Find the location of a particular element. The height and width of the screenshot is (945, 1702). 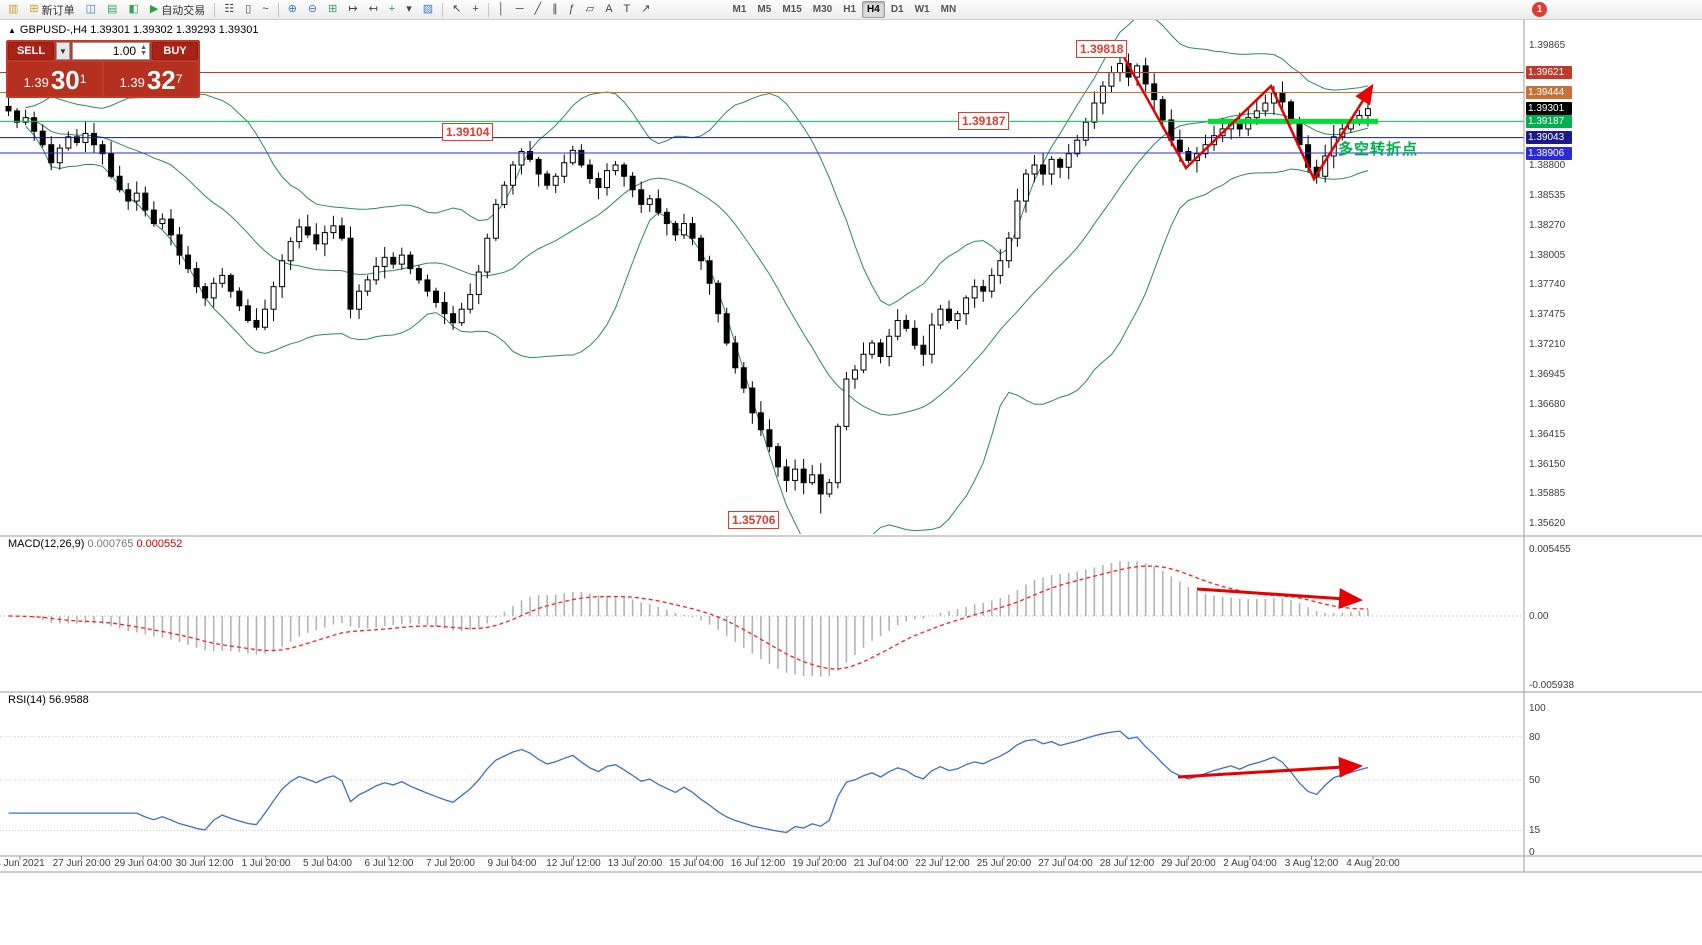

timeframe-h1: H1 is located at coordinates (849, 9).